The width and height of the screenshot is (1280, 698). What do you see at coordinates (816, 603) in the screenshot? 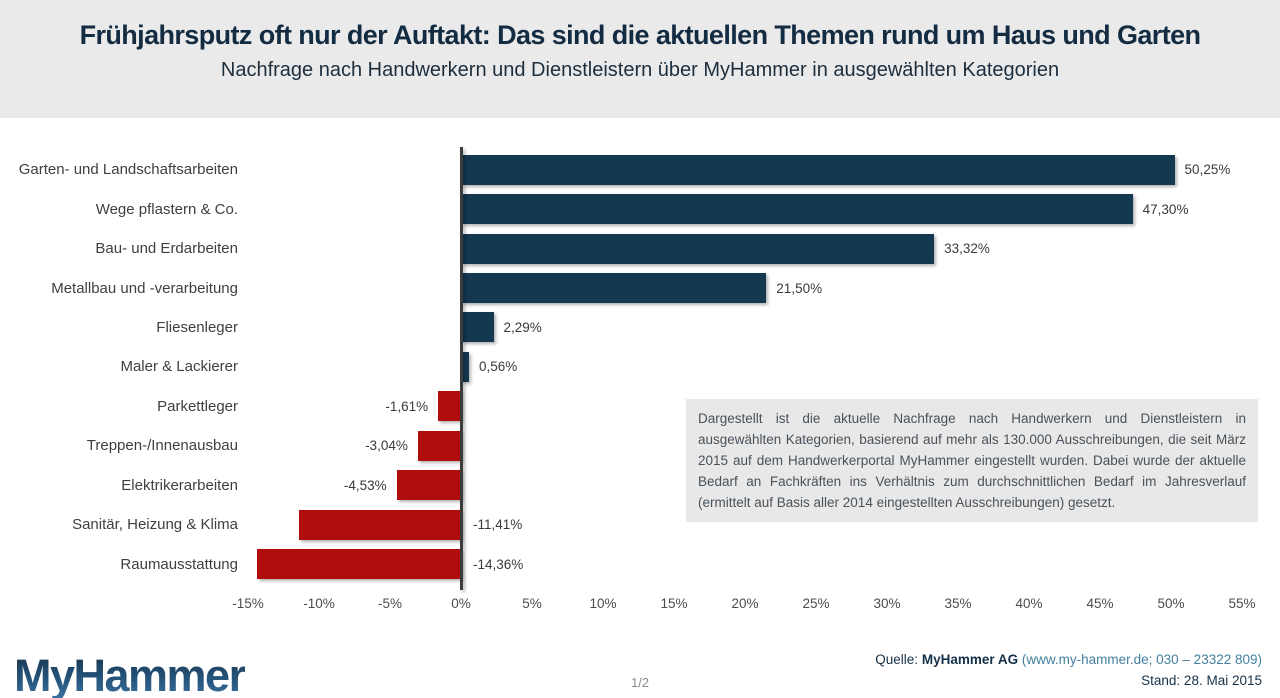
I see `x-tick-label: 25%` at bounding box center [816, 603].